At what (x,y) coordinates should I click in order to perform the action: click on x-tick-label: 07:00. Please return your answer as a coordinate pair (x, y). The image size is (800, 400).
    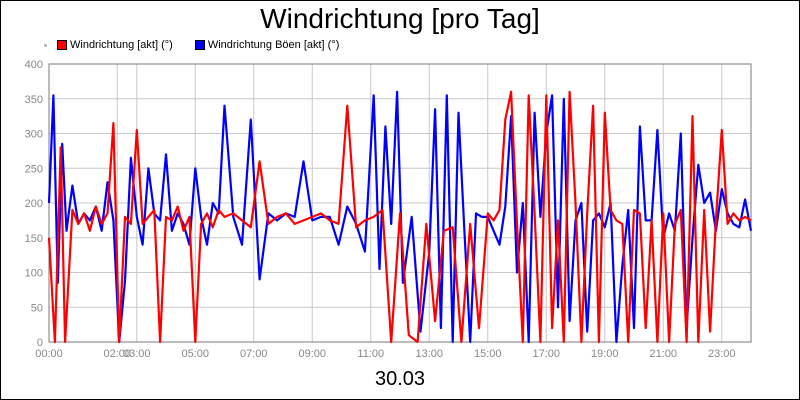
    Looking at the image, I should click on (254, 354).